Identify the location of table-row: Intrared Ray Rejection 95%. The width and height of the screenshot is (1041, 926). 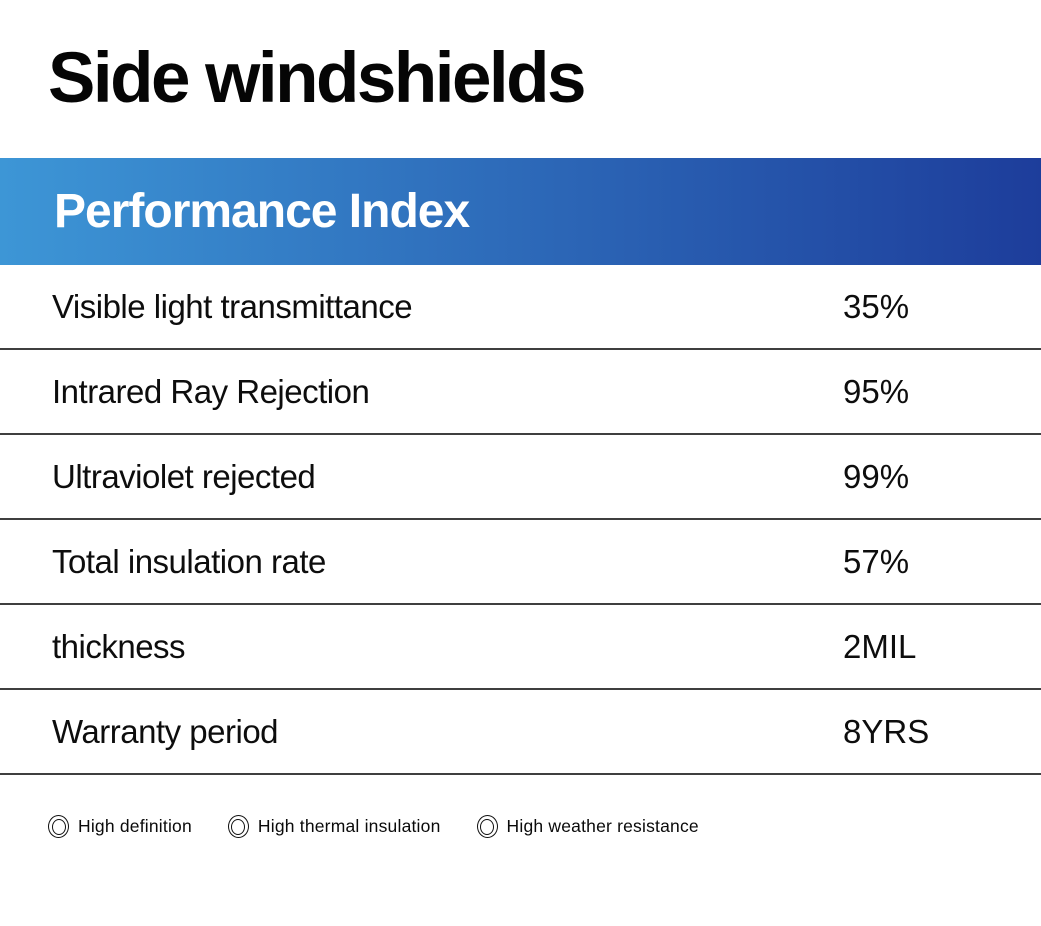
(520, 392).